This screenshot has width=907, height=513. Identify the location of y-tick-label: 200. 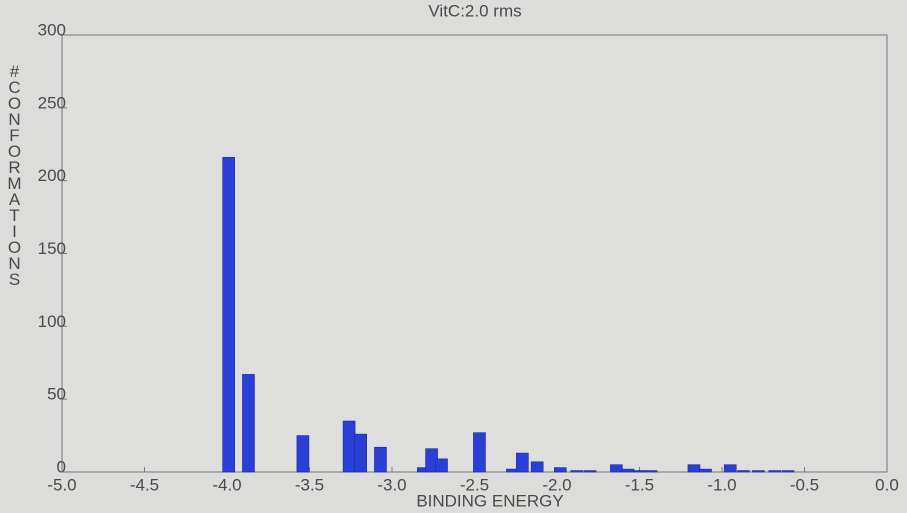
(52, 175).